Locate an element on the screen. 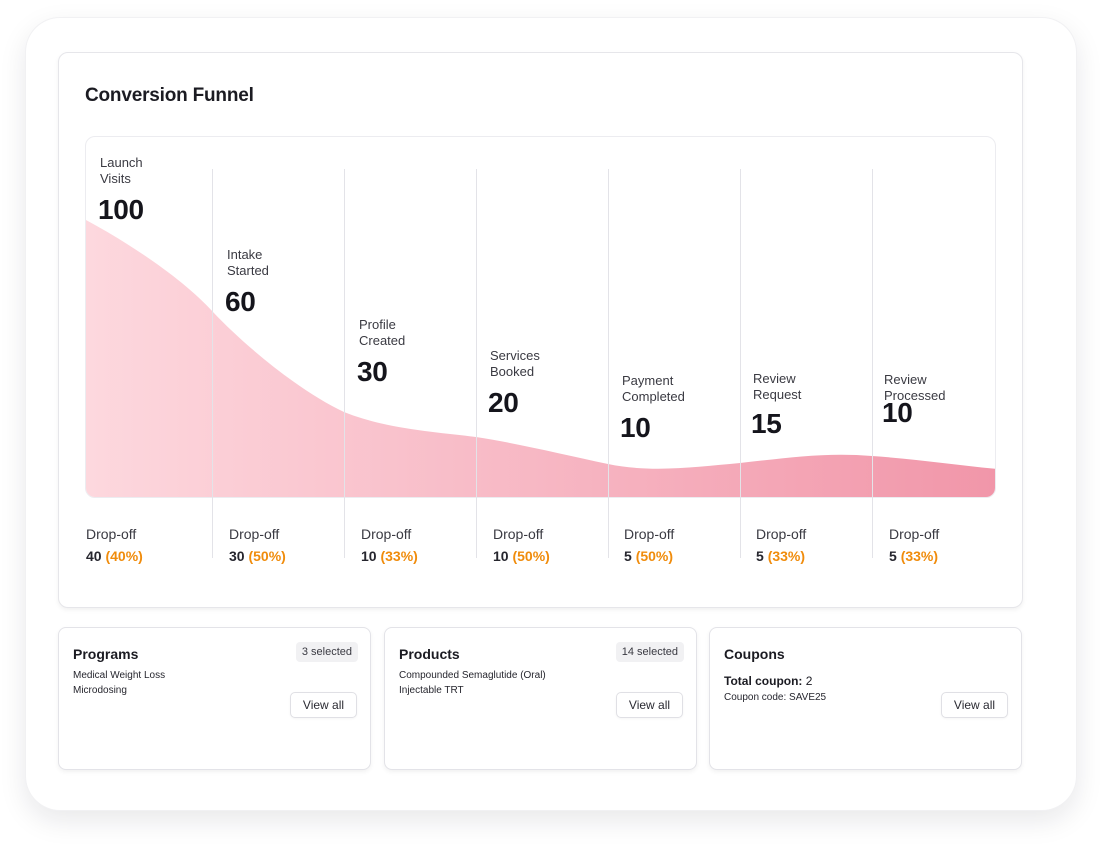 This screenshot has height=845, width=1101. coupon-code: Coupon code: SAVE25 is located at coordinates (775, 697).